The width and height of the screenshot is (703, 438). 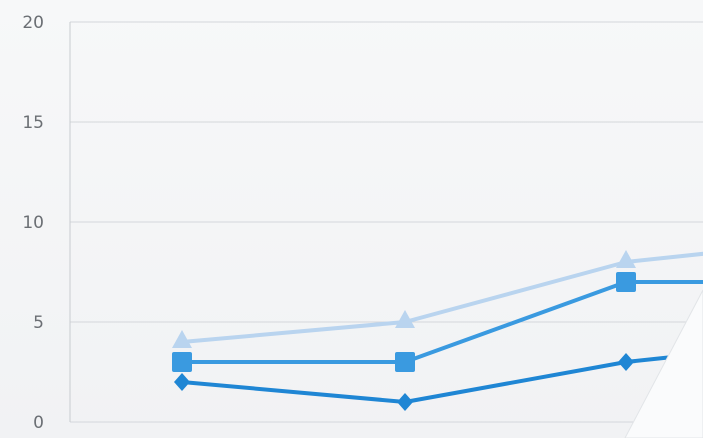 I want to click on y-axis-ticks: 0 5 10 15 20, so click(x=33, y=223).